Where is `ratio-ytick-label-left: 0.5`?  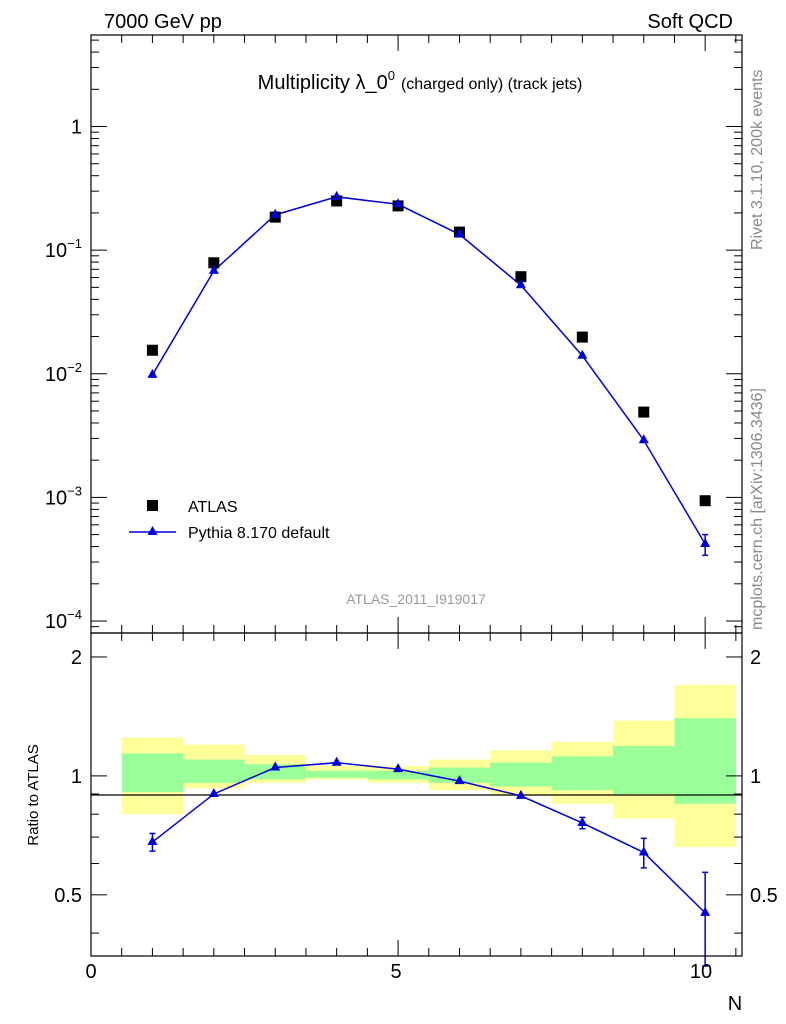 ratio-ytick-label-left: 0.5 is located at coordinates (68, 896).